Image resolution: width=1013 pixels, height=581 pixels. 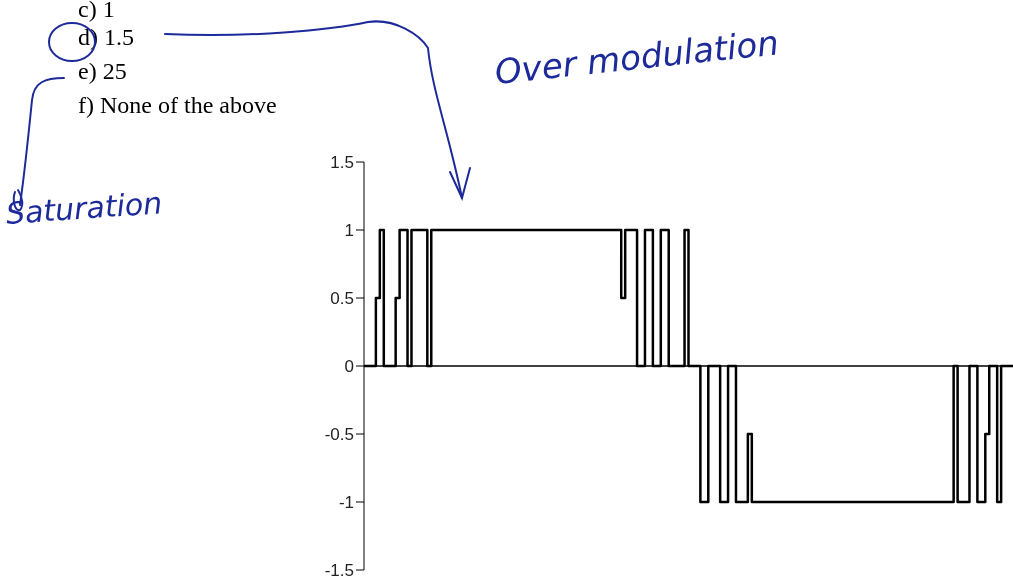 I want to click on text: e) 25, so click(x=102, y=71).